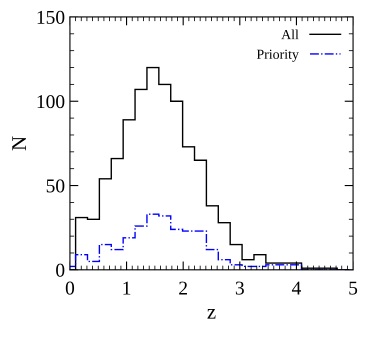 The height and width of the screenshot is (339, 374). Describe the element at coordinates (55, 185) in the screenshot. I see `y-tick-label: 50` at that location.